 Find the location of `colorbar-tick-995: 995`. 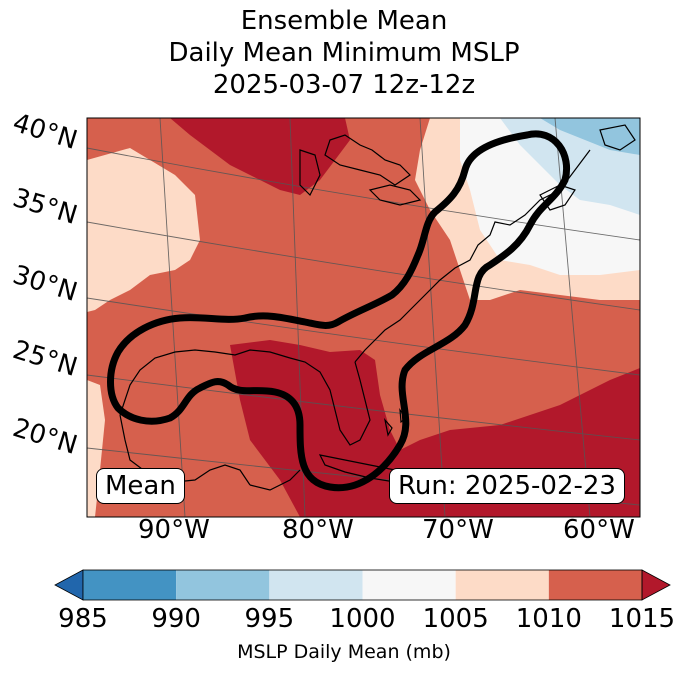

colorbar-tick-995: 995 is located at coordinates (269, 619).